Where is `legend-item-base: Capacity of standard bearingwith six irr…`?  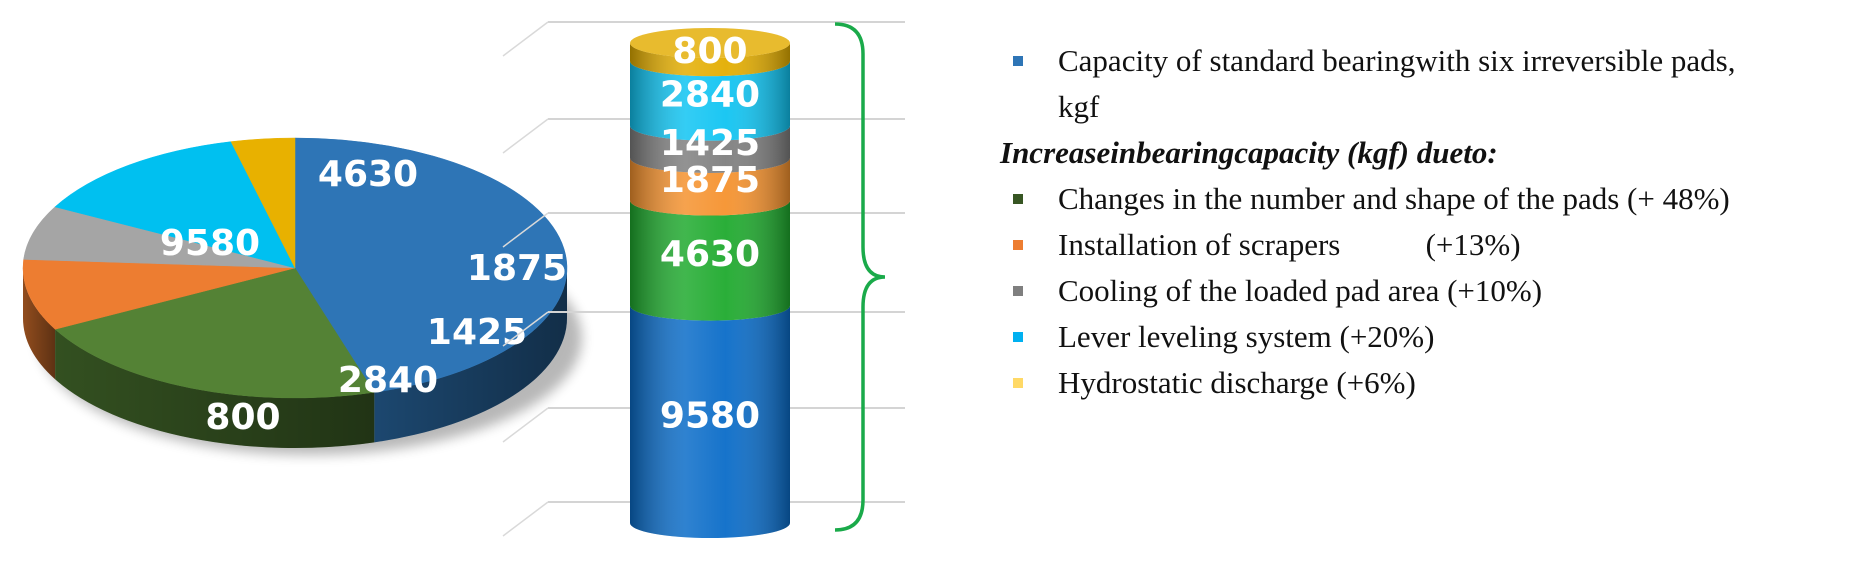
legend-item-base: Capacity of standard bearingwith six irr… is located at coordinates (1420, 84).